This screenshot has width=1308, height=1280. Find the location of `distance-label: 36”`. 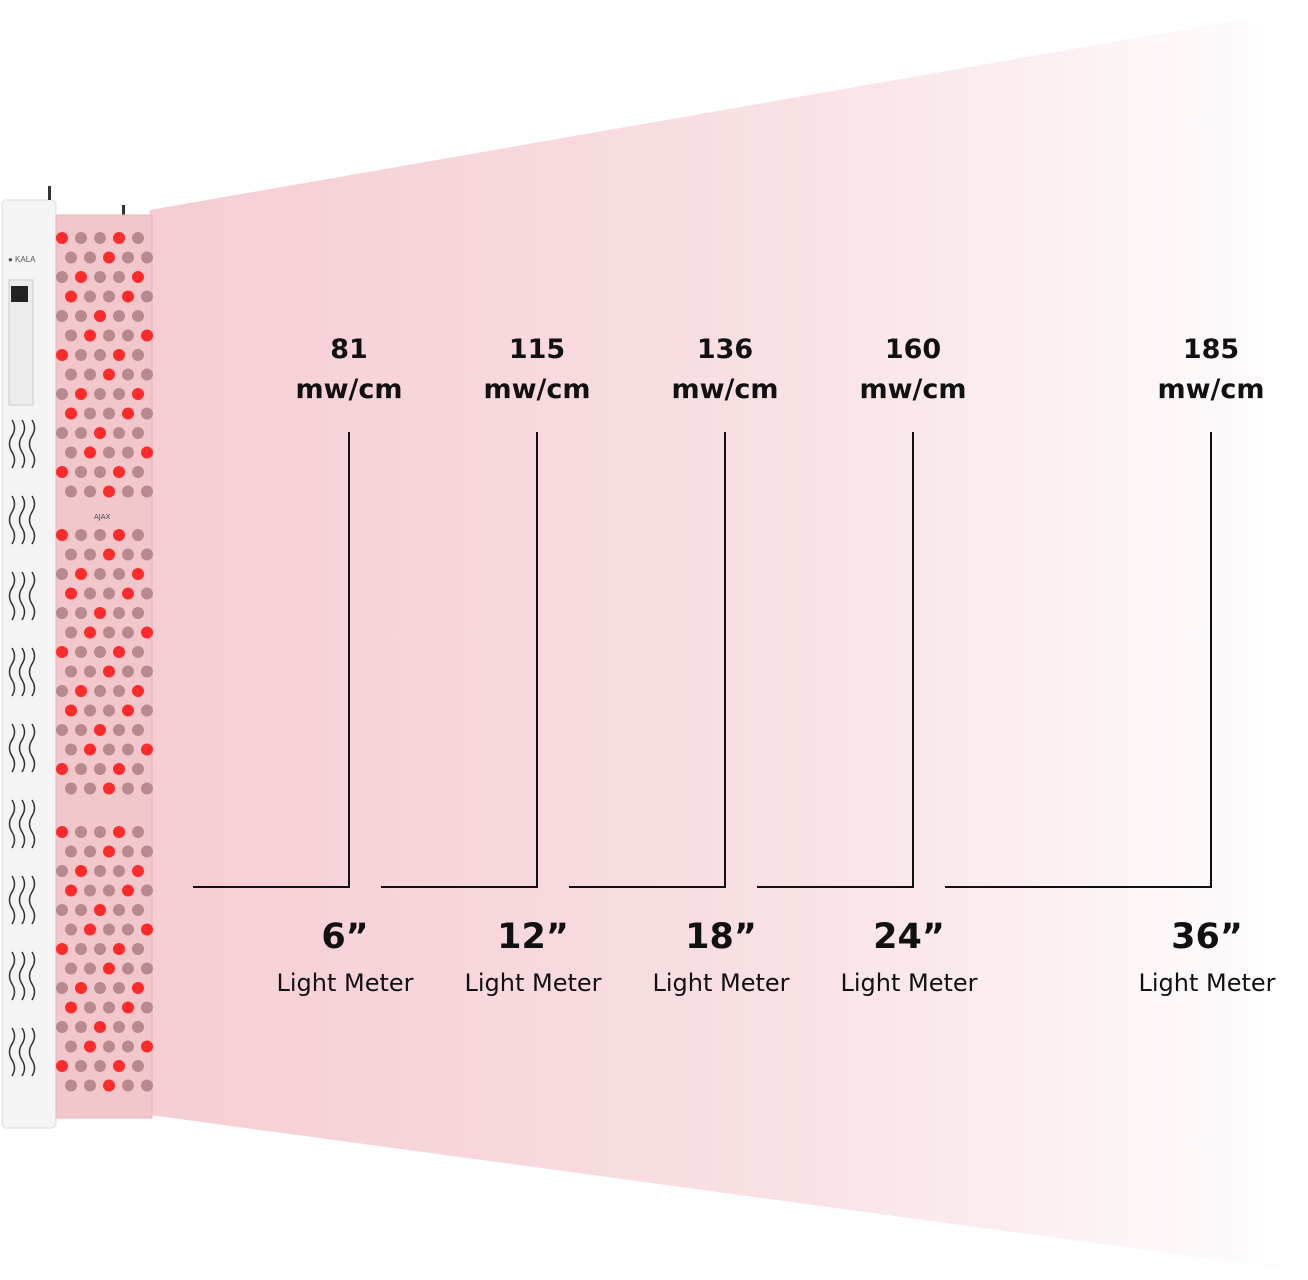

distance-label: 36” is located at coordinates (1207, 937).